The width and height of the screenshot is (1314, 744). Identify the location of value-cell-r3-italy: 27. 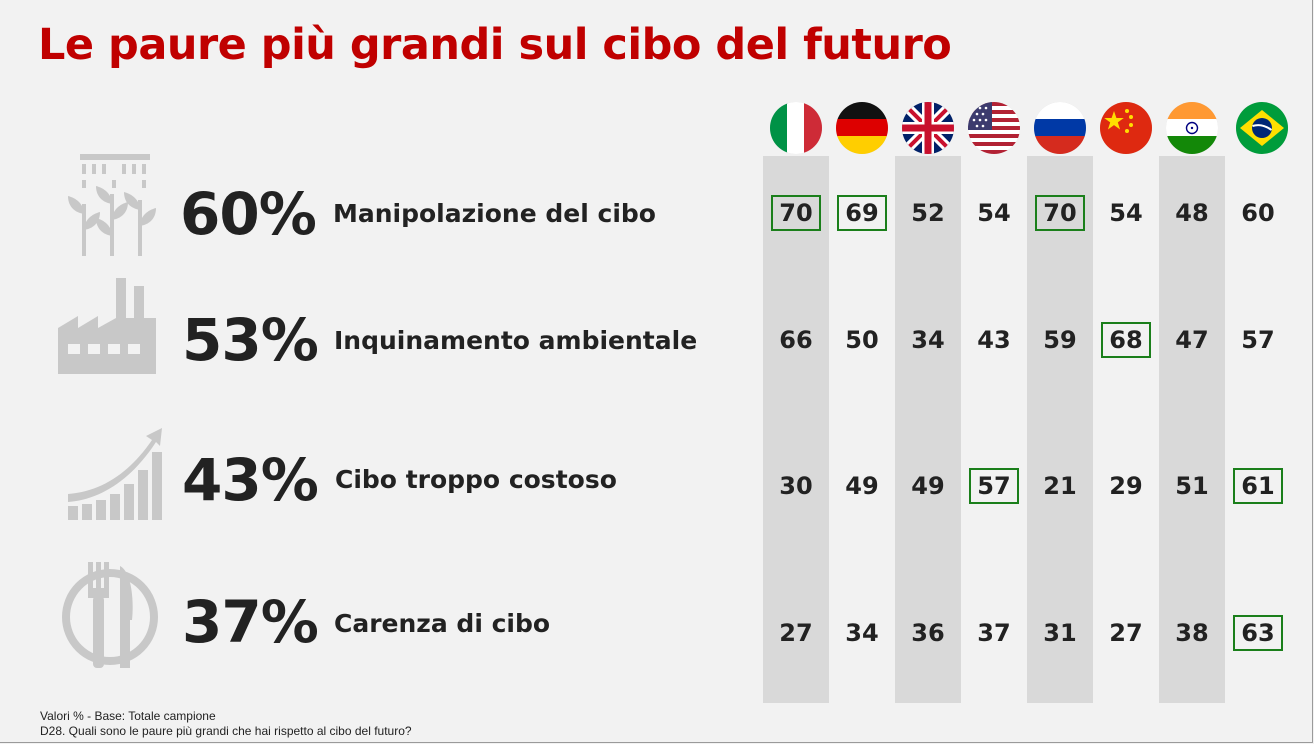
(796, 633).